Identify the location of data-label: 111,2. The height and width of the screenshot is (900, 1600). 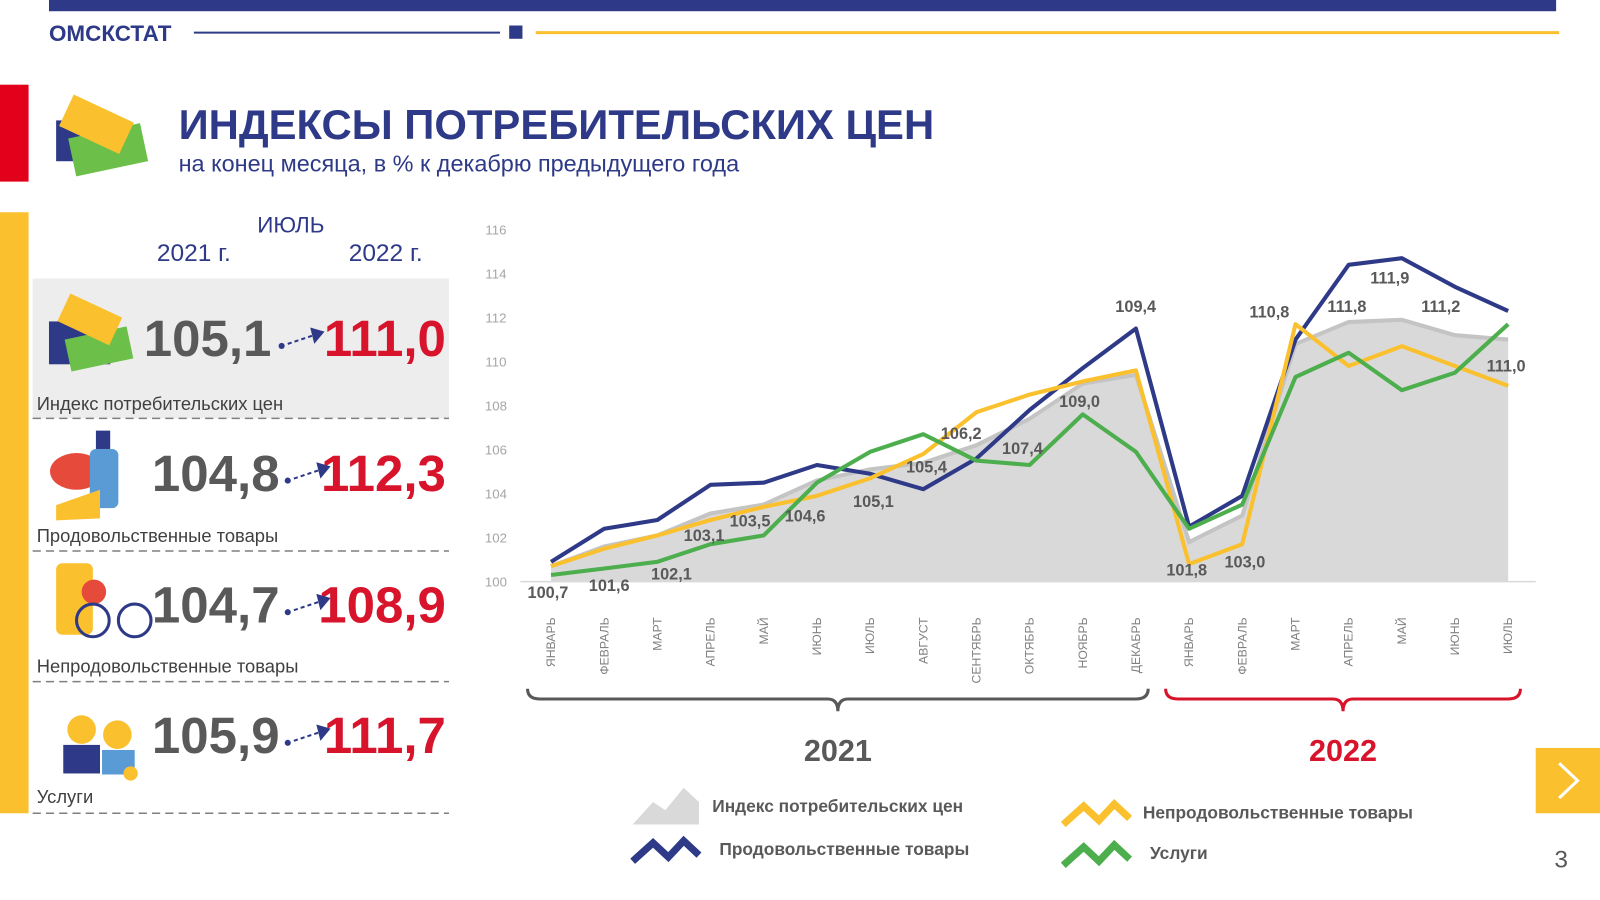
(1440, 307).